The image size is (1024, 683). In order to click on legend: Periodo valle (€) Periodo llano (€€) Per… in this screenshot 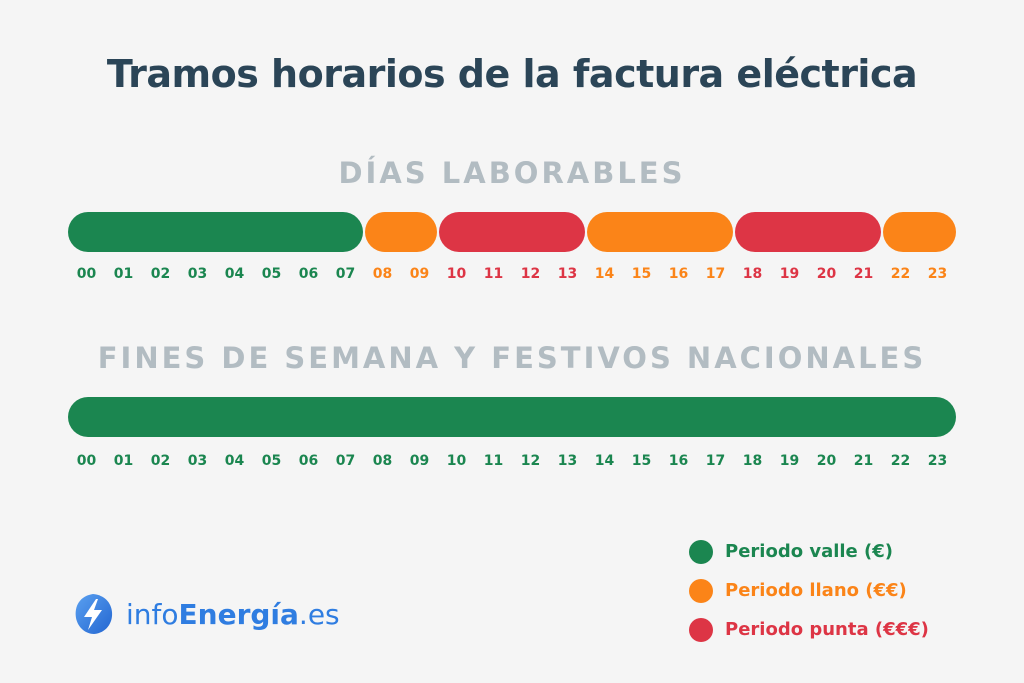, I will do `click(809, 590)`.